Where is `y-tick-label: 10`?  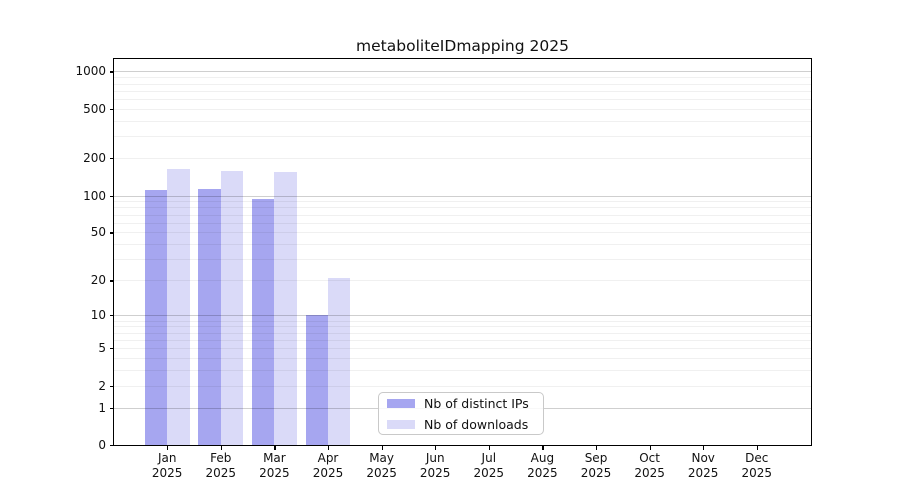
y-tick-label: 10 is located at coordinates (98, 315).